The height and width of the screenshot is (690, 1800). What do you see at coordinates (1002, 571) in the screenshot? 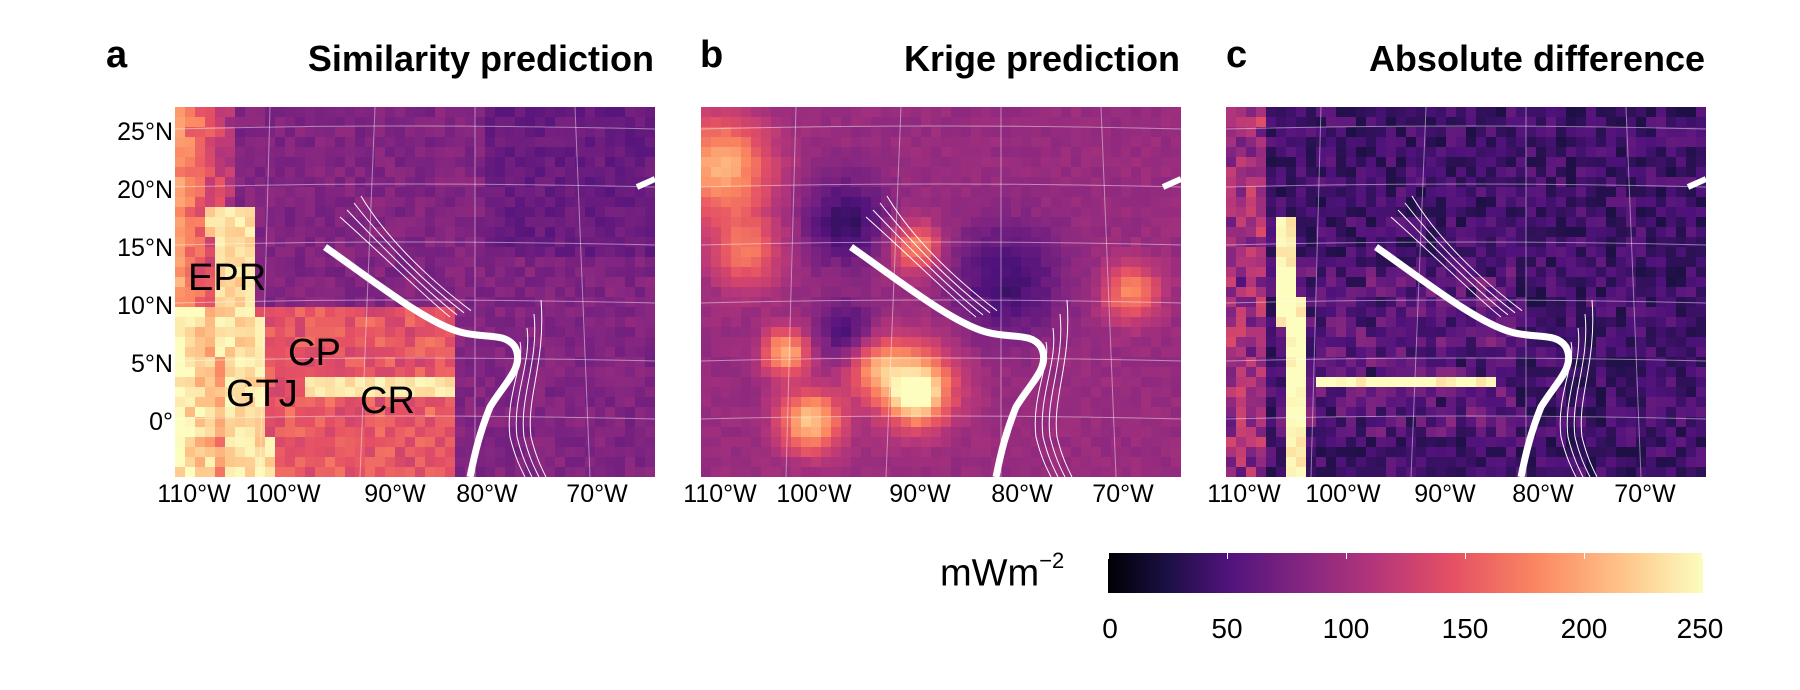
I see `colorbar-unit-label: mWm−2` at bounding box center [1002, 571].